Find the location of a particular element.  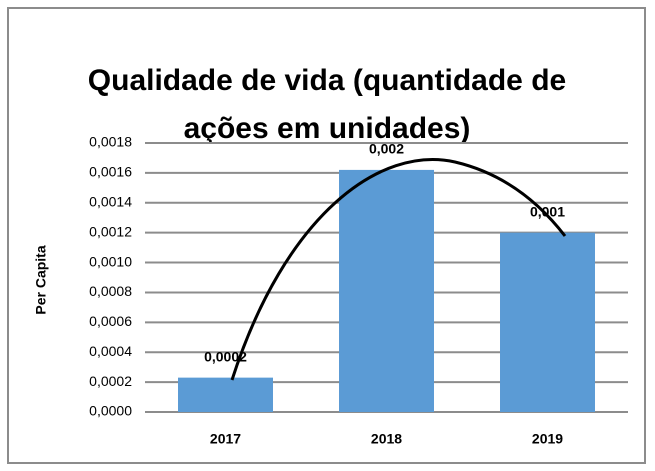

y-tick-label: 0,0004 is located at coordinates (110, 351).